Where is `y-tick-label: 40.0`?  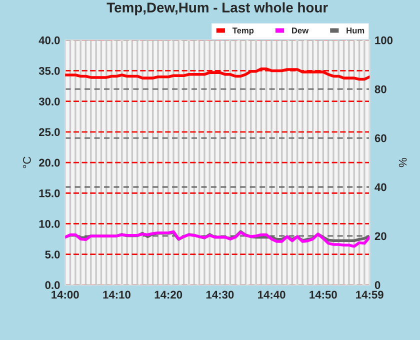 y-tick-label: 40.0 is located at coordinates (49, 40).